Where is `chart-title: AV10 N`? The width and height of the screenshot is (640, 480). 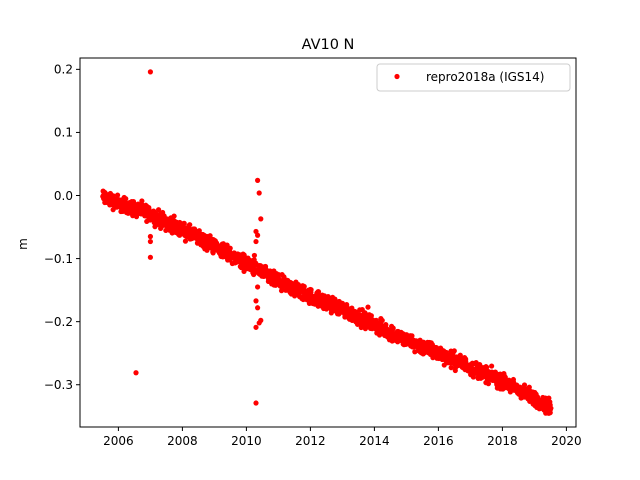 chart-title: AV10 N is located at coordinates (328, 45).